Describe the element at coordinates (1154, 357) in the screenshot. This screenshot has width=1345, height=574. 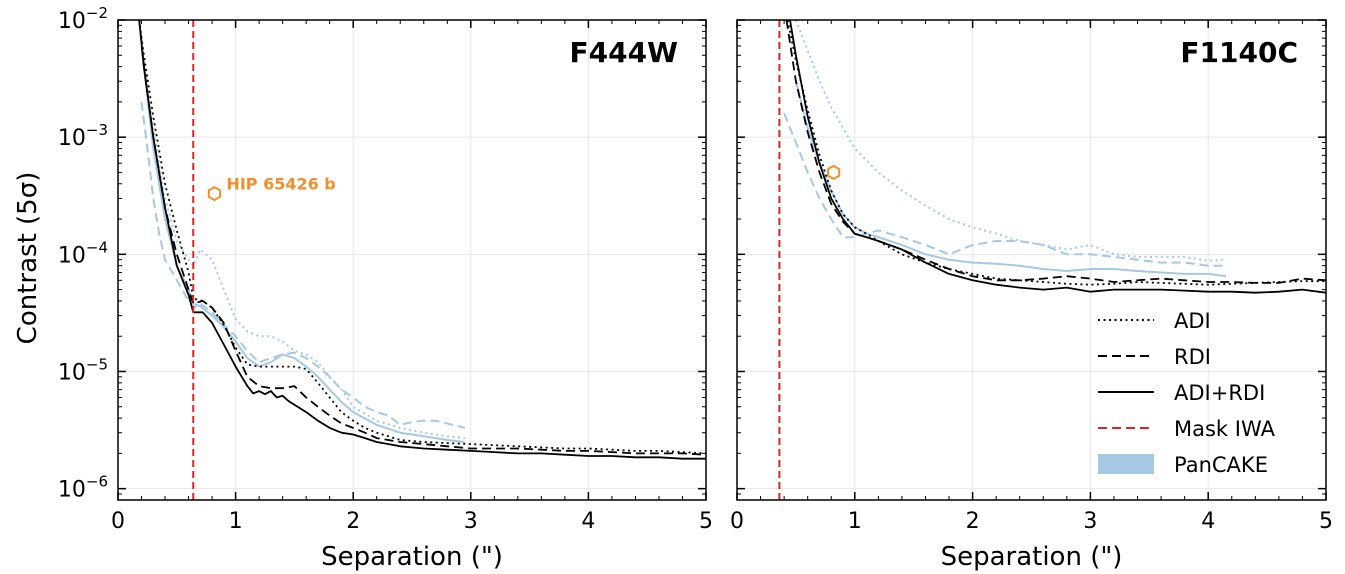
I see `legend-item-rdi: RDI` at that location.